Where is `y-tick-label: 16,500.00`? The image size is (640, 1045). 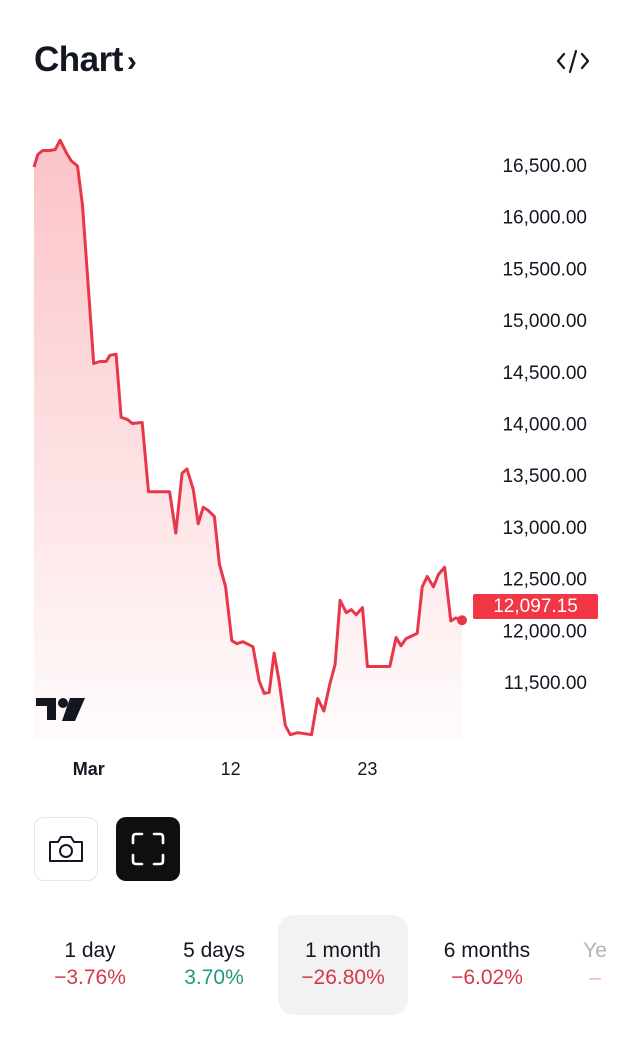
y-tick-label: 16,500.00 is located at coordinates (544, 166).